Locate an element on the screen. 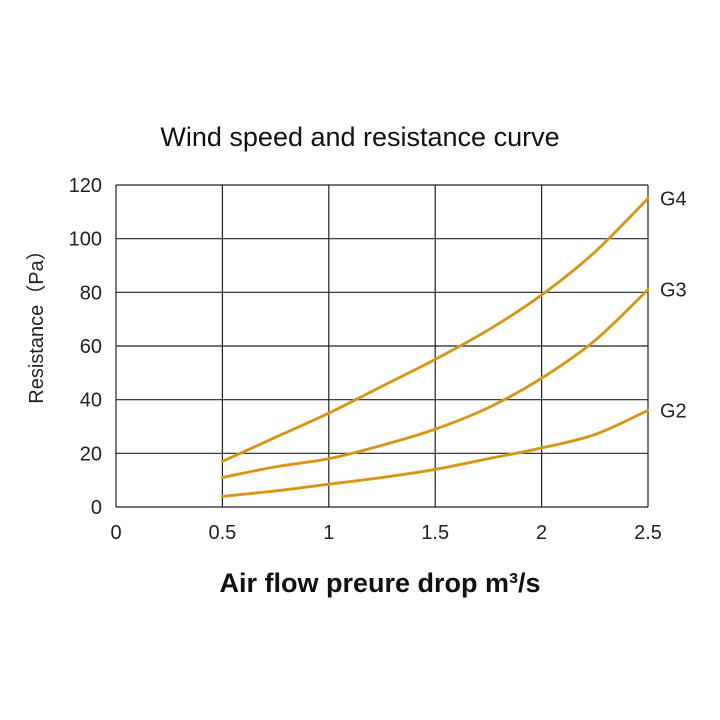 The image size is (720, 720). series-labels: G4 G3 G2 is located at coordinates (673, 305).